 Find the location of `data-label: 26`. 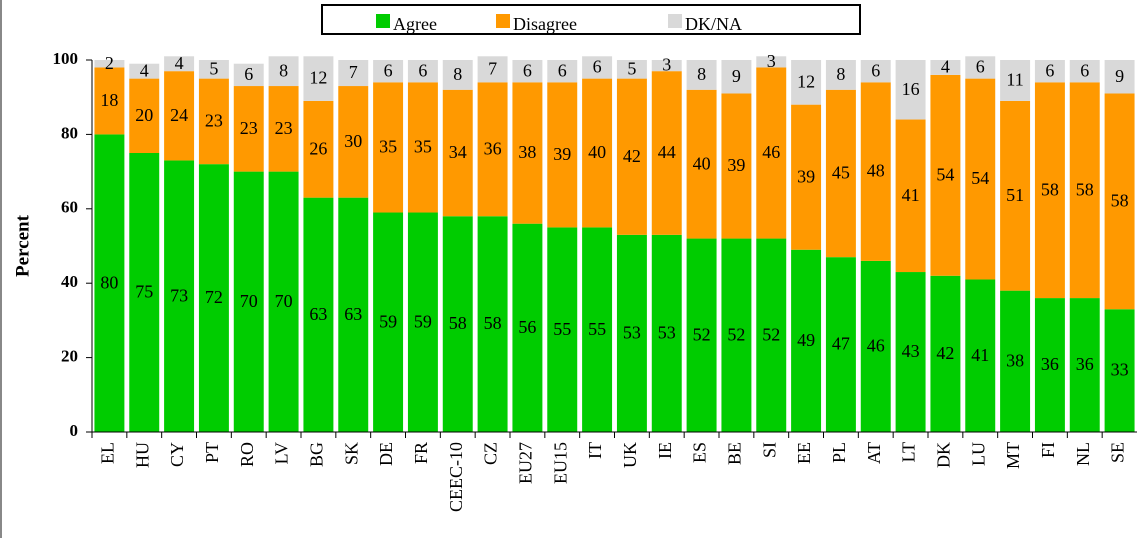

data-label: 26 is located at coordinates (318, 148).